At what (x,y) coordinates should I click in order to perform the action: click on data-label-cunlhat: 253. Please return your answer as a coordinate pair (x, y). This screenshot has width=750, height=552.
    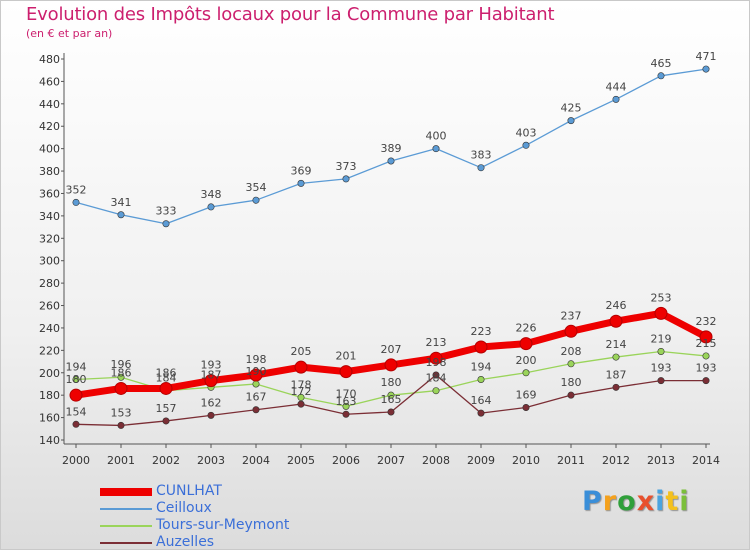
    Looking at the image, I should click on (661, 297).